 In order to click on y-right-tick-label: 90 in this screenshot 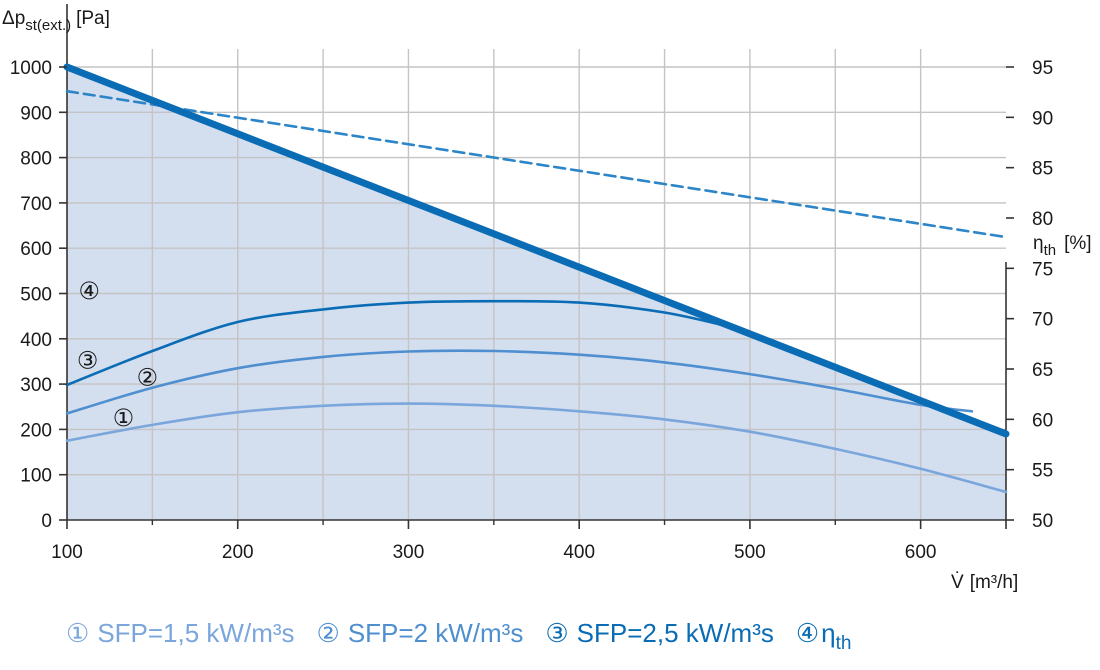, I will do `click(1042, 118)`.